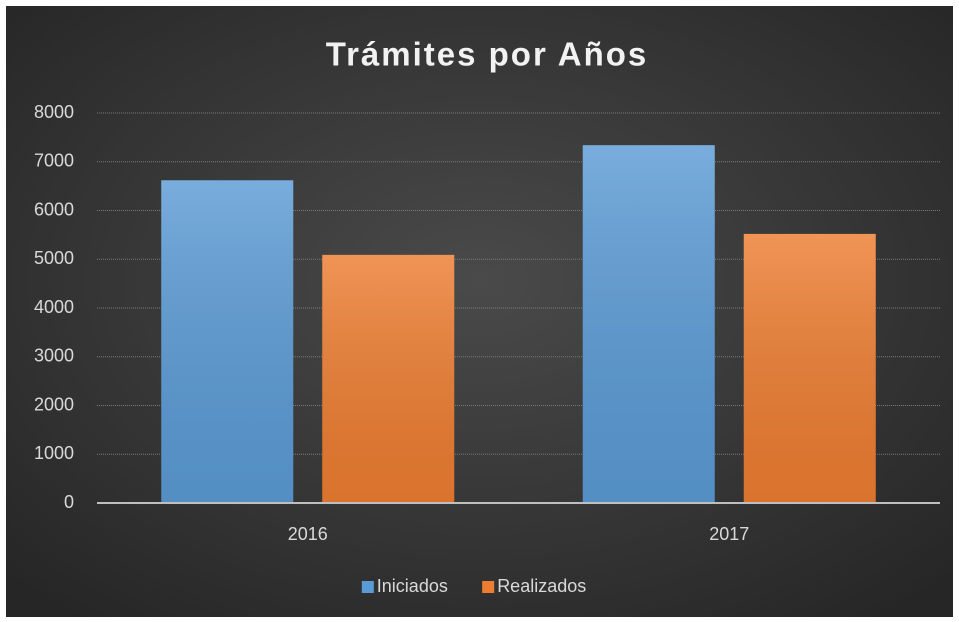  What do you see at coordinates (54, 112) in the screenshot?
I see `y-tick-label: 8000` at bounding box center [54, 112].